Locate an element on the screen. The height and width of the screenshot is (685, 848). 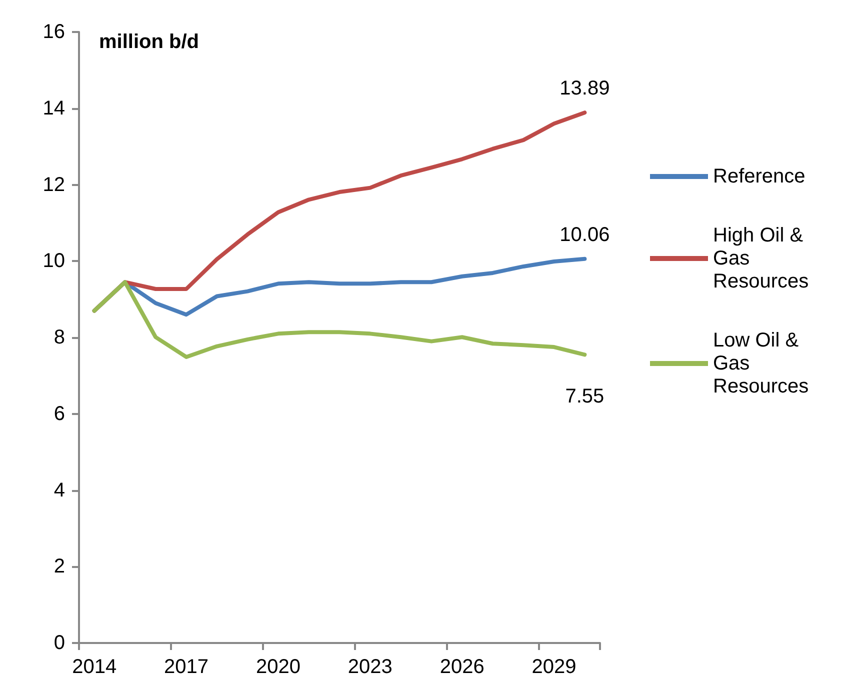
data-label: 7.55 is located at coordinates (584, 397).